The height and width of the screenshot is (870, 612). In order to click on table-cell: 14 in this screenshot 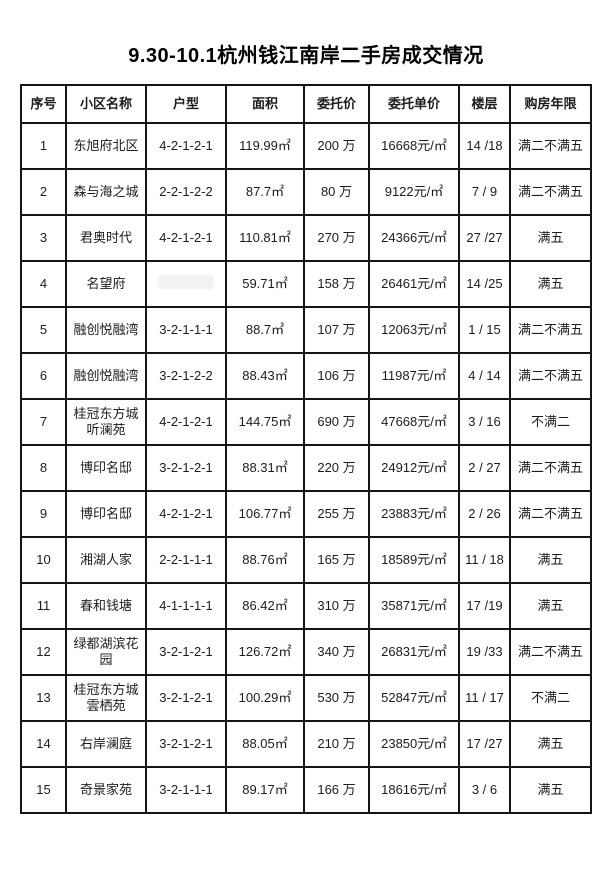, I will do `click(43, 744)`.